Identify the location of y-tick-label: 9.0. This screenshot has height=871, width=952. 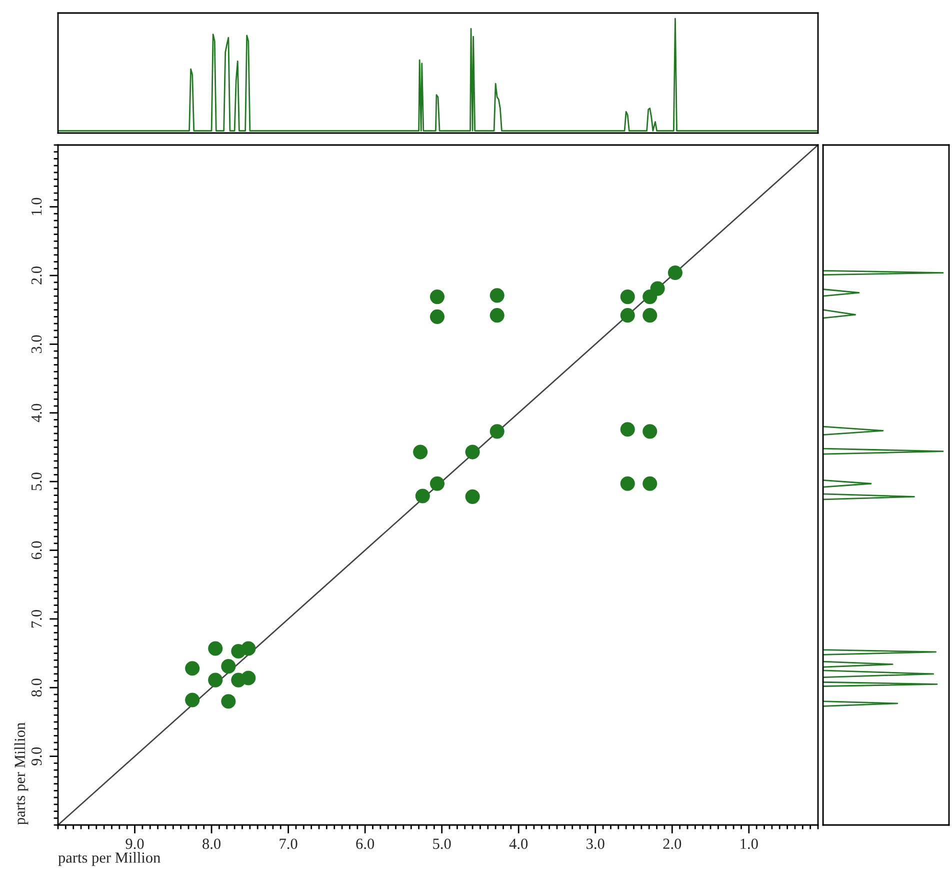
(36, 756).